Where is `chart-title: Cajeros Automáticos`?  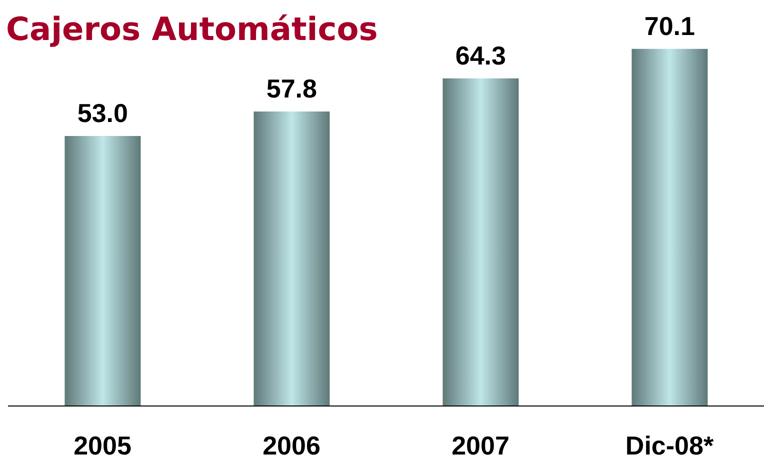
chart-title: Cajeros Automáticos is located at coordinates (192, 29).